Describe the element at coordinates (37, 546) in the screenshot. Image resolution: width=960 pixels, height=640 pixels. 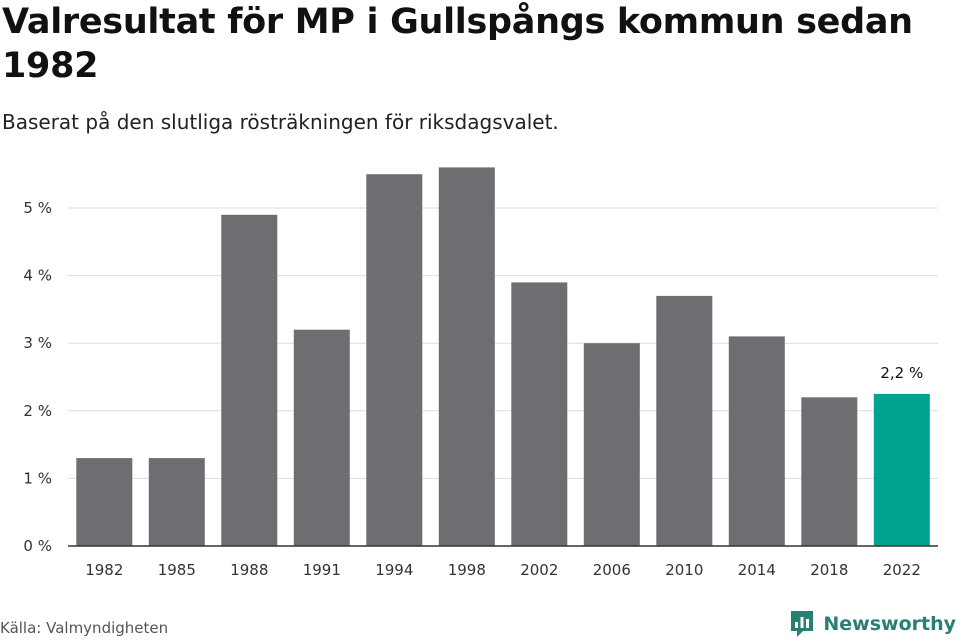
I see `y-tick-label: 0 %` at that location.